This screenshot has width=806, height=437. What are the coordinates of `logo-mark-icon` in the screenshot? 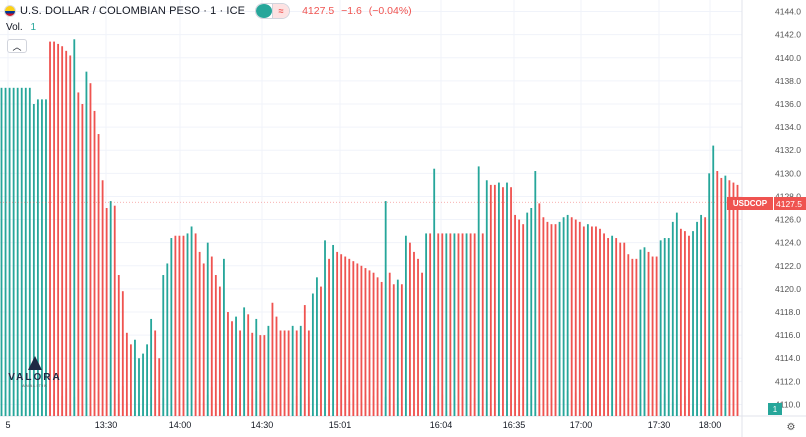 It's located at (35, 363).